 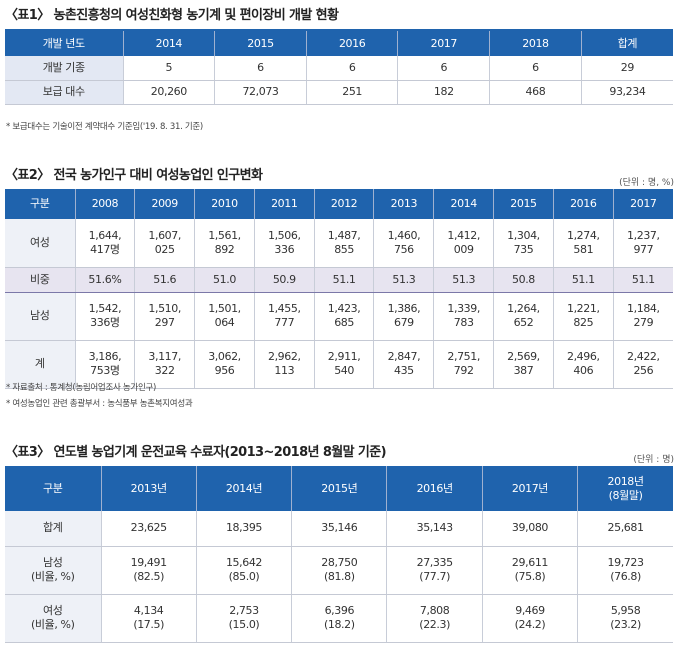 What do you see at coordinates (463, 364) in the screenshot?
I see `table-cell: 2,751, 792` at bounding box center [463, 364].